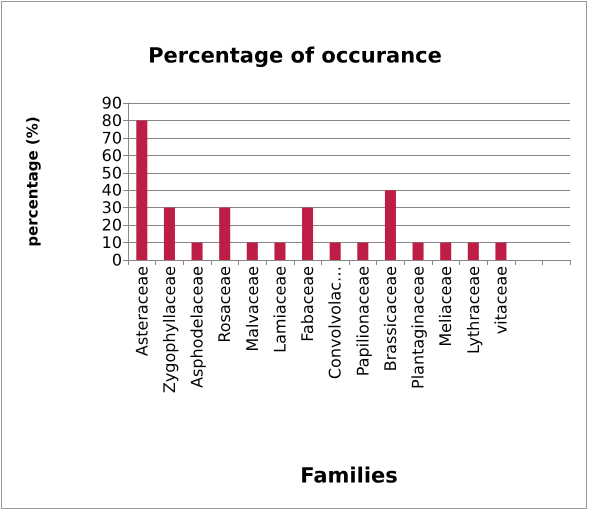 This screenshot has height=512, width=590. What do you see at coordinates (224, 304) in the screenshot?
I see `x-tick-label: Rosaceae` at bounding box center [224, 304].